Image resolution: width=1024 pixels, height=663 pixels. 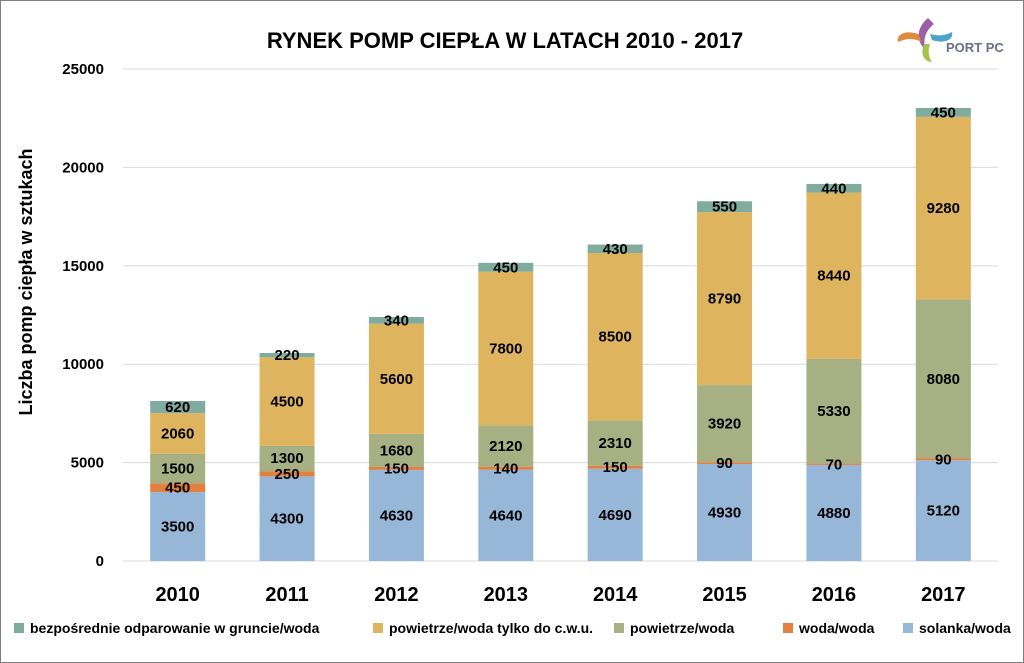 I want to click on logo-petal-blue, so click(x=941, y=37).